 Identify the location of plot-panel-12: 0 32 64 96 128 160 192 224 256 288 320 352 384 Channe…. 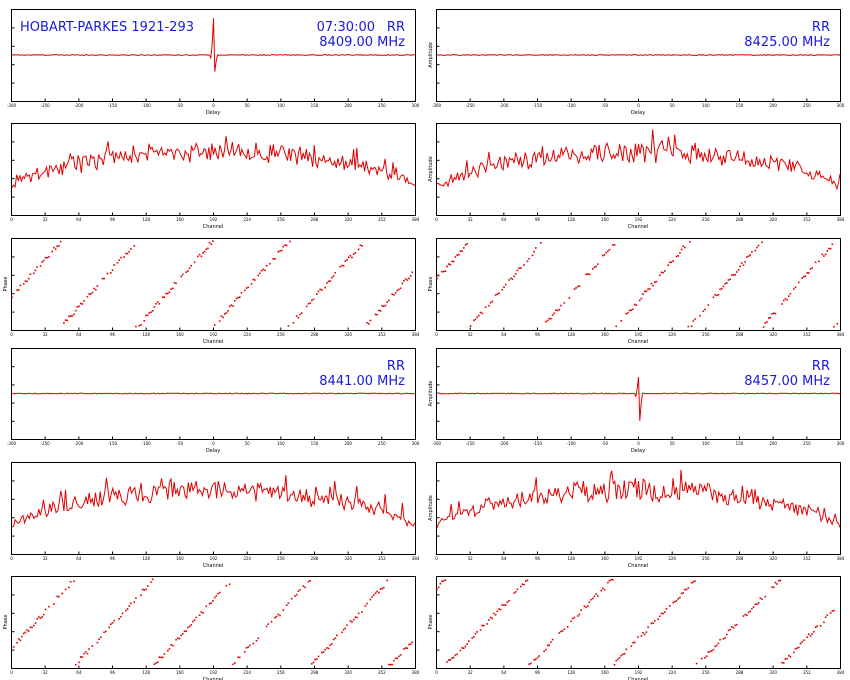
(636, 628).